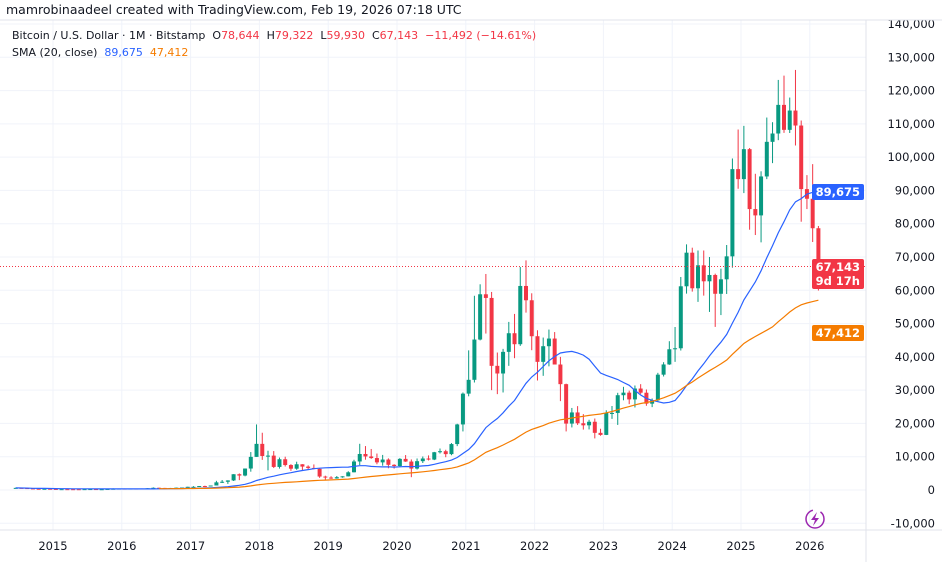  What do you see at coordinates (837, 192) in the screenshot?
I see `sma-blue-price-badge: 89,675` at bounding box center [837, 192].